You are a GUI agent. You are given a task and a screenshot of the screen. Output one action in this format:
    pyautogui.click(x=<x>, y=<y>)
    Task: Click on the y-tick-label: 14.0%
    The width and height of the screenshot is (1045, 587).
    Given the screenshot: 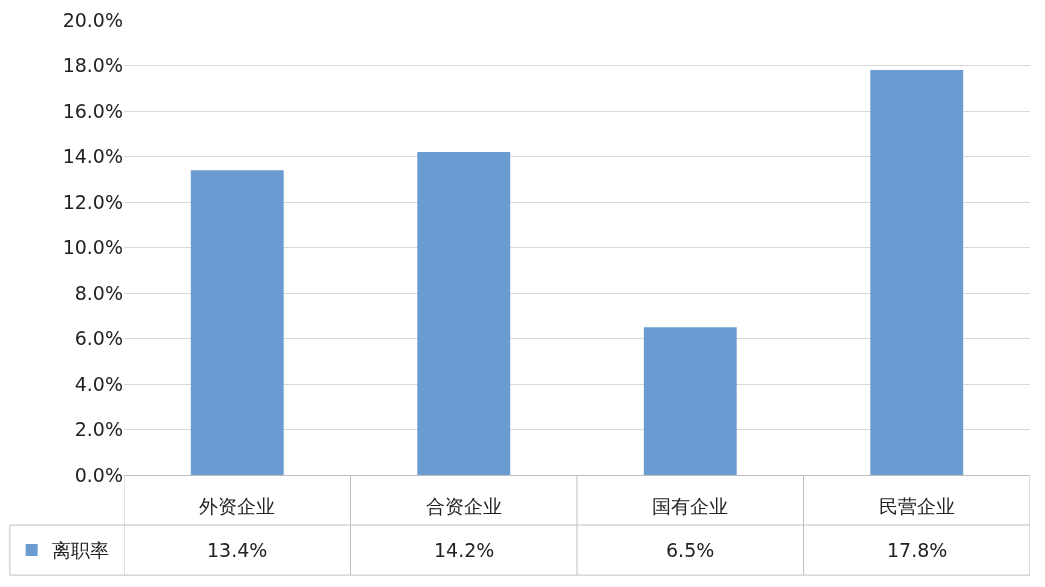 What is the action you would take?
    pyautogui.click(x=92, y=156)
    